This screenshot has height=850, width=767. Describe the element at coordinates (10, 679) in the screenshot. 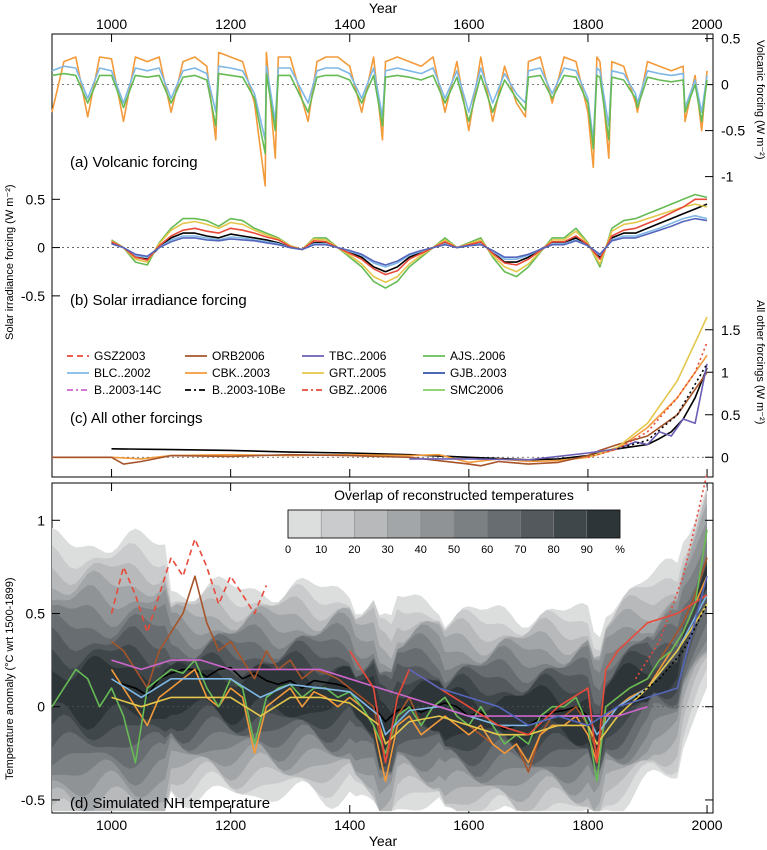

I see `panel-d-ylabel: Temperature anomaly (°C wrt 1500-1899)` at that location.